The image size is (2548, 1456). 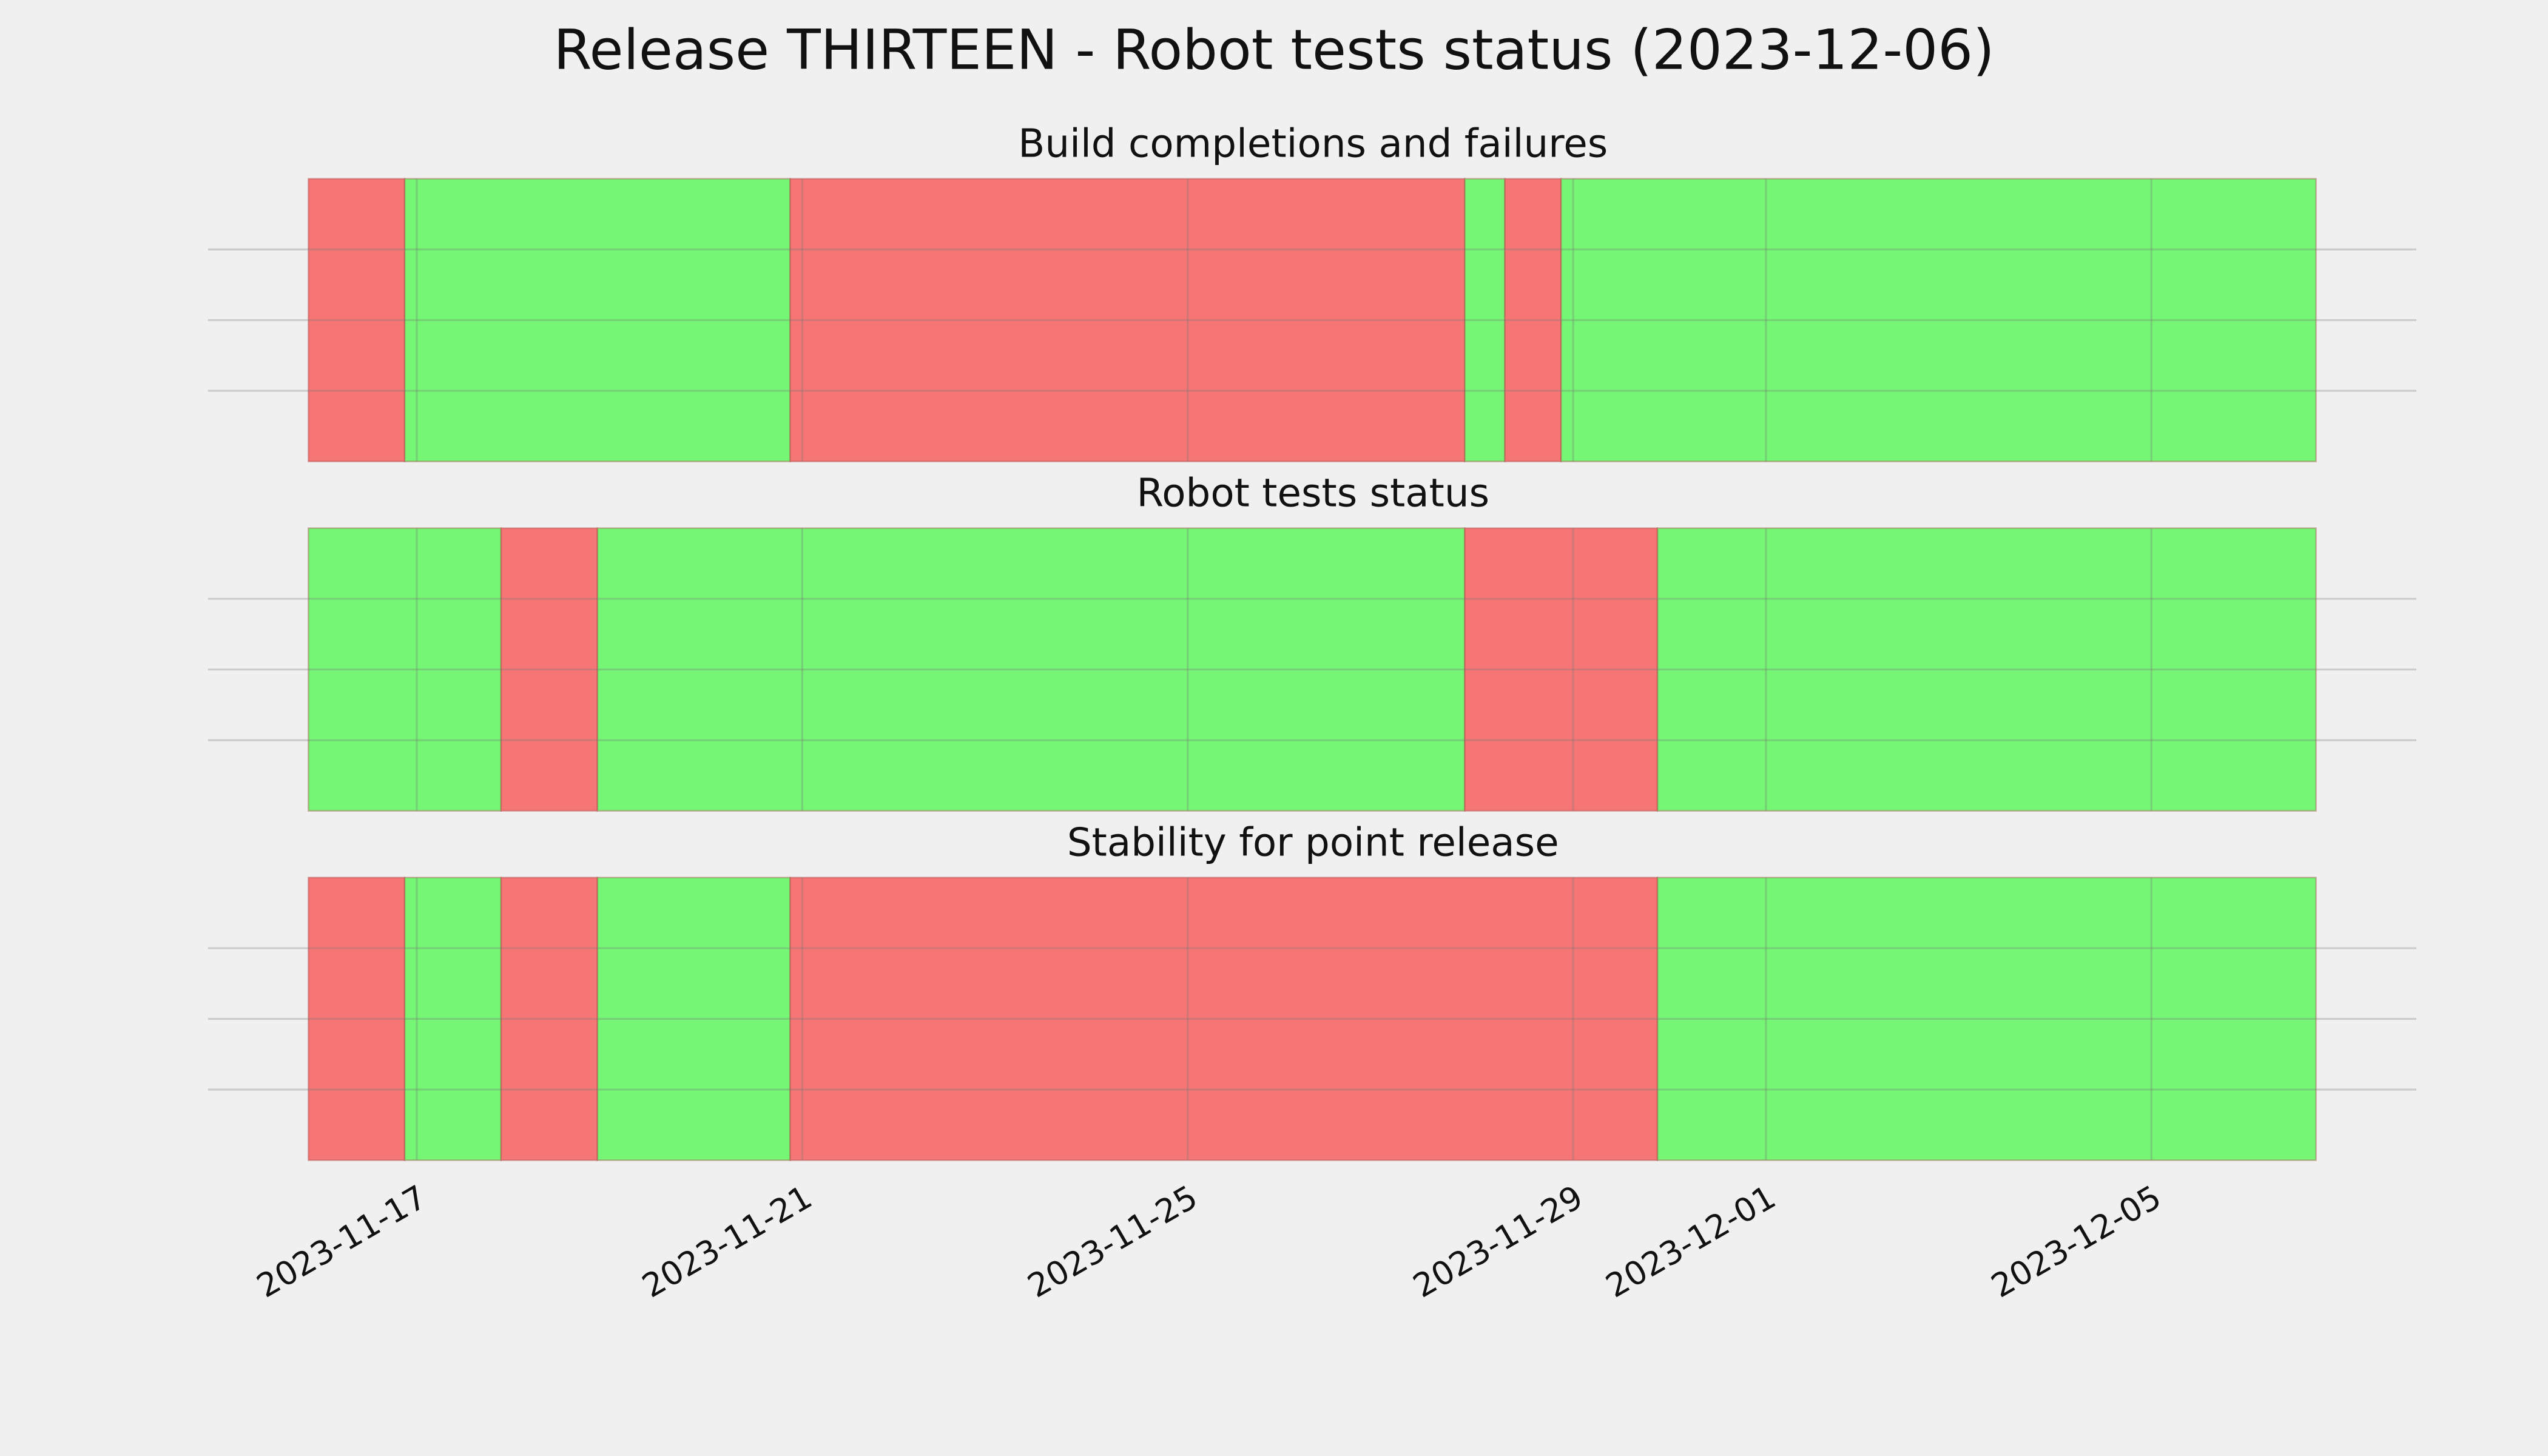 I want to click on panel-title: Stability for point release, so click(x=1313, y=842).